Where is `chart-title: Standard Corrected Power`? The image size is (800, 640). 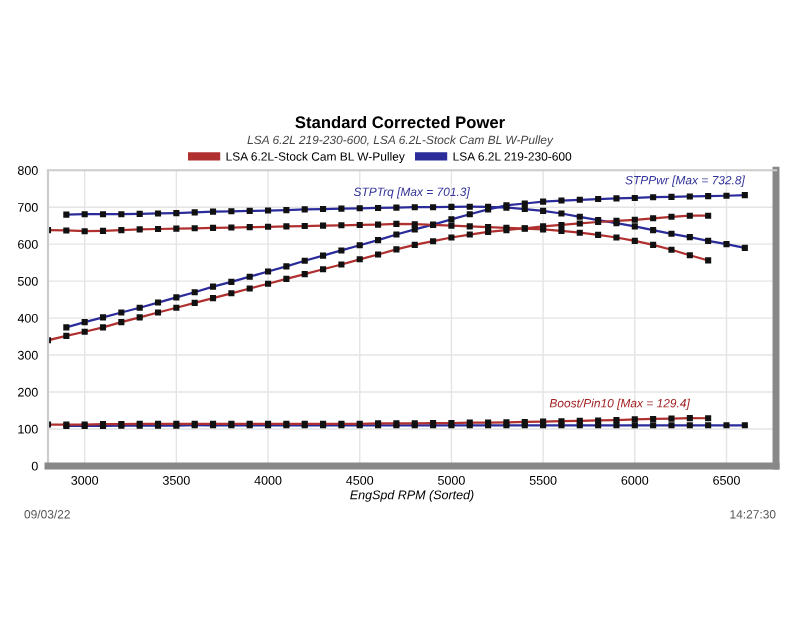 chart-title: Standard Corrected Power is located at coordinates (400, 122).